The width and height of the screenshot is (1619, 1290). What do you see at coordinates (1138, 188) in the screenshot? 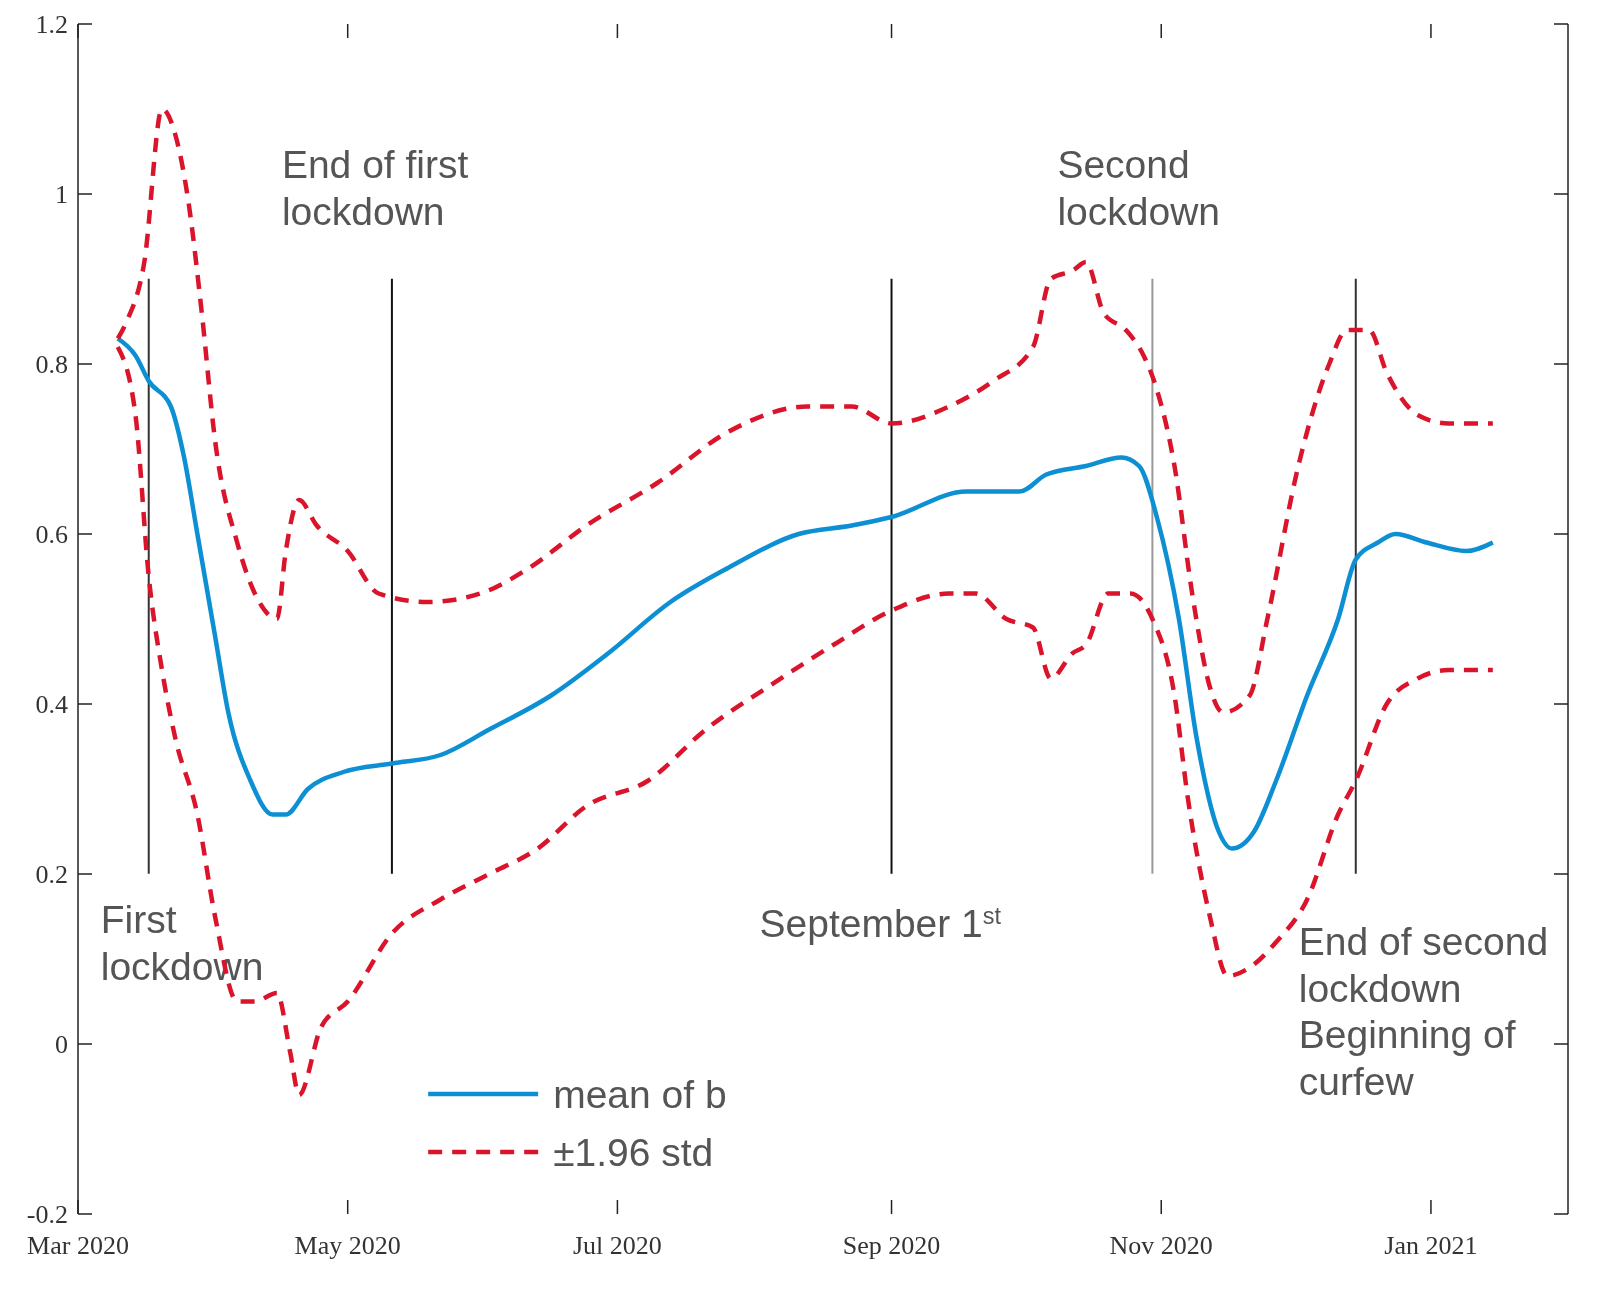
I see `ref-line-label: Second lockdown` at bounding box center [1138, 188].